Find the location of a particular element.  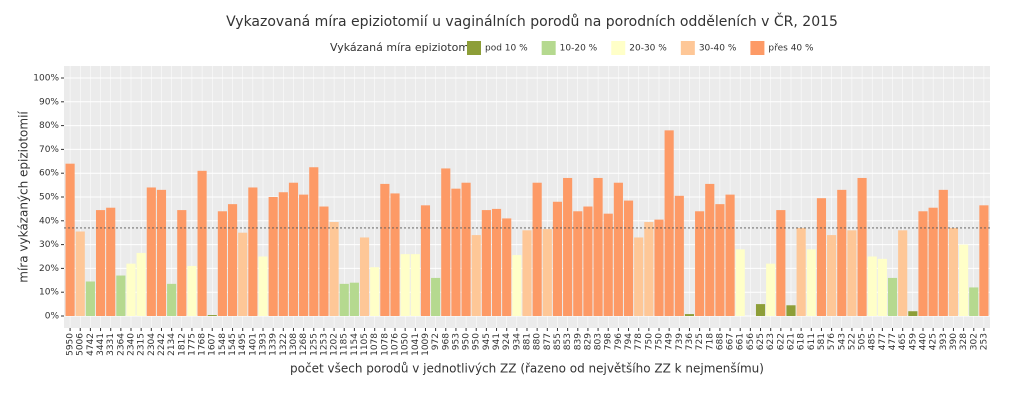

x-tick-label: 881 is located at coordinates (528, 341).